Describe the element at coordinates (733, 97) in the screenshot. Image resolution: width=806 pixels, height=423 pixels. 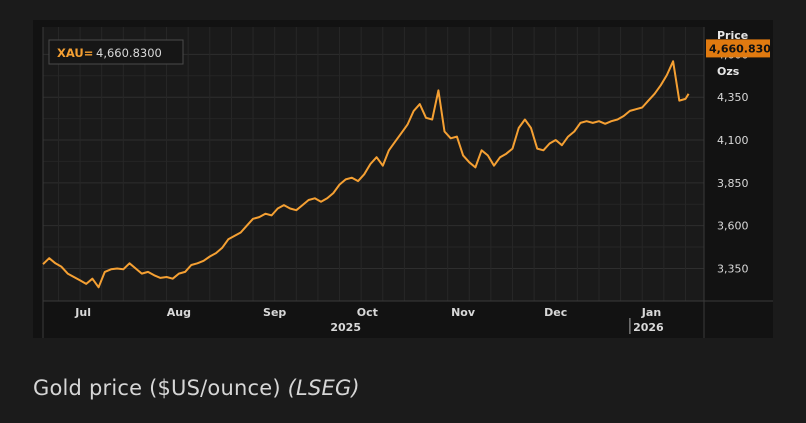
I see `y-tick-label: 4,350` at that location.